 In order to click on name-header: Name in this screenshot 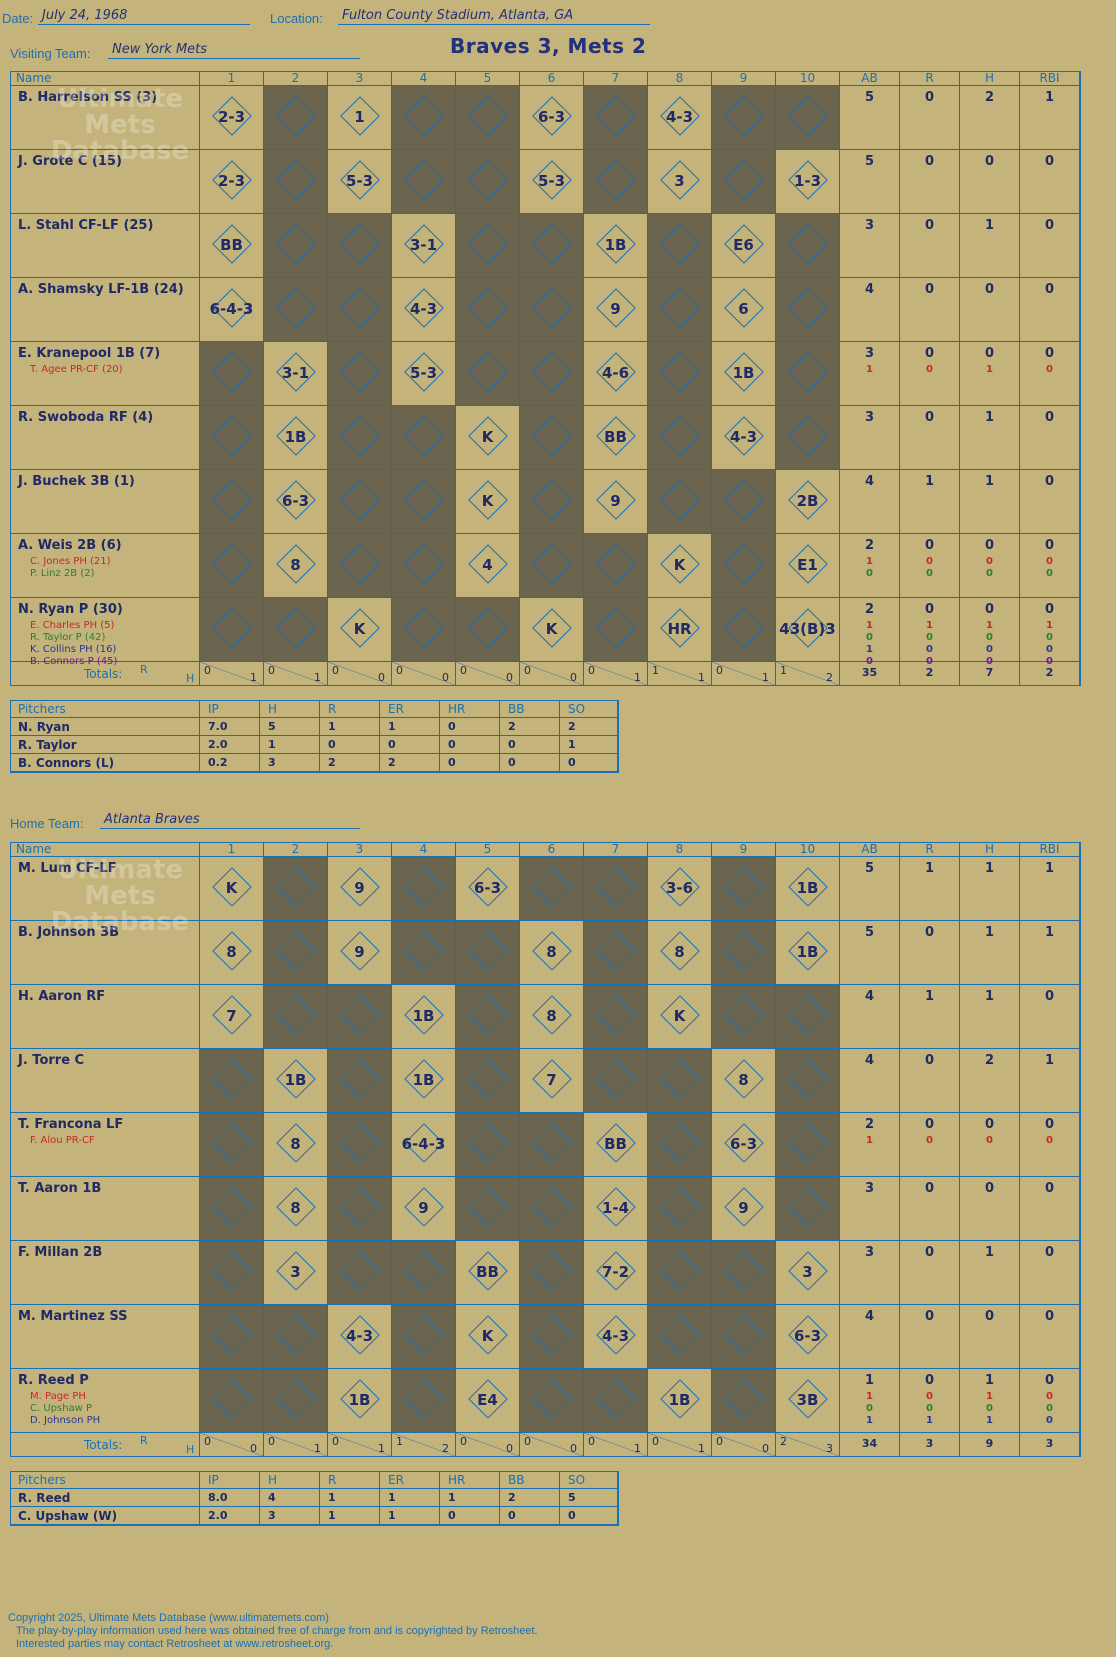, I will do `click(105, 78)`.